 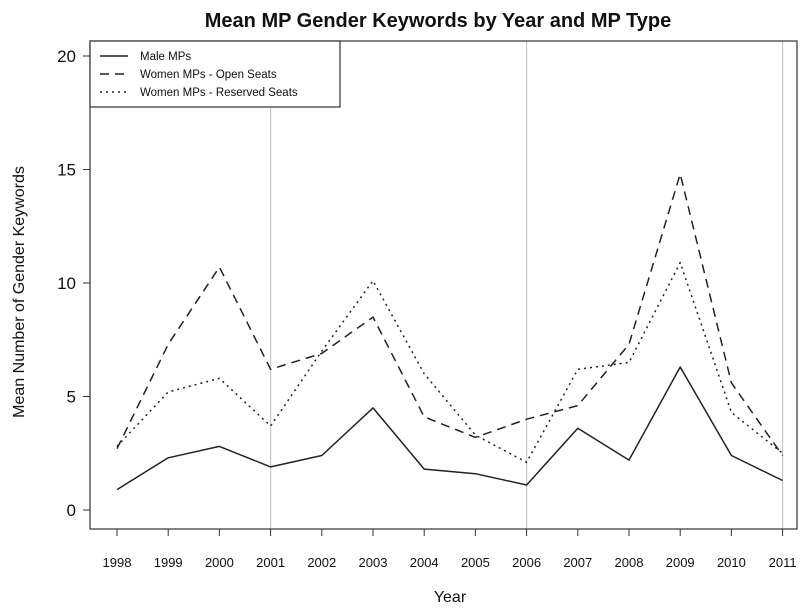 What do you see at coordinates (66, 170) in the screenshot?
I see `y-tick-label: 15` at bounding box center [66, 170].